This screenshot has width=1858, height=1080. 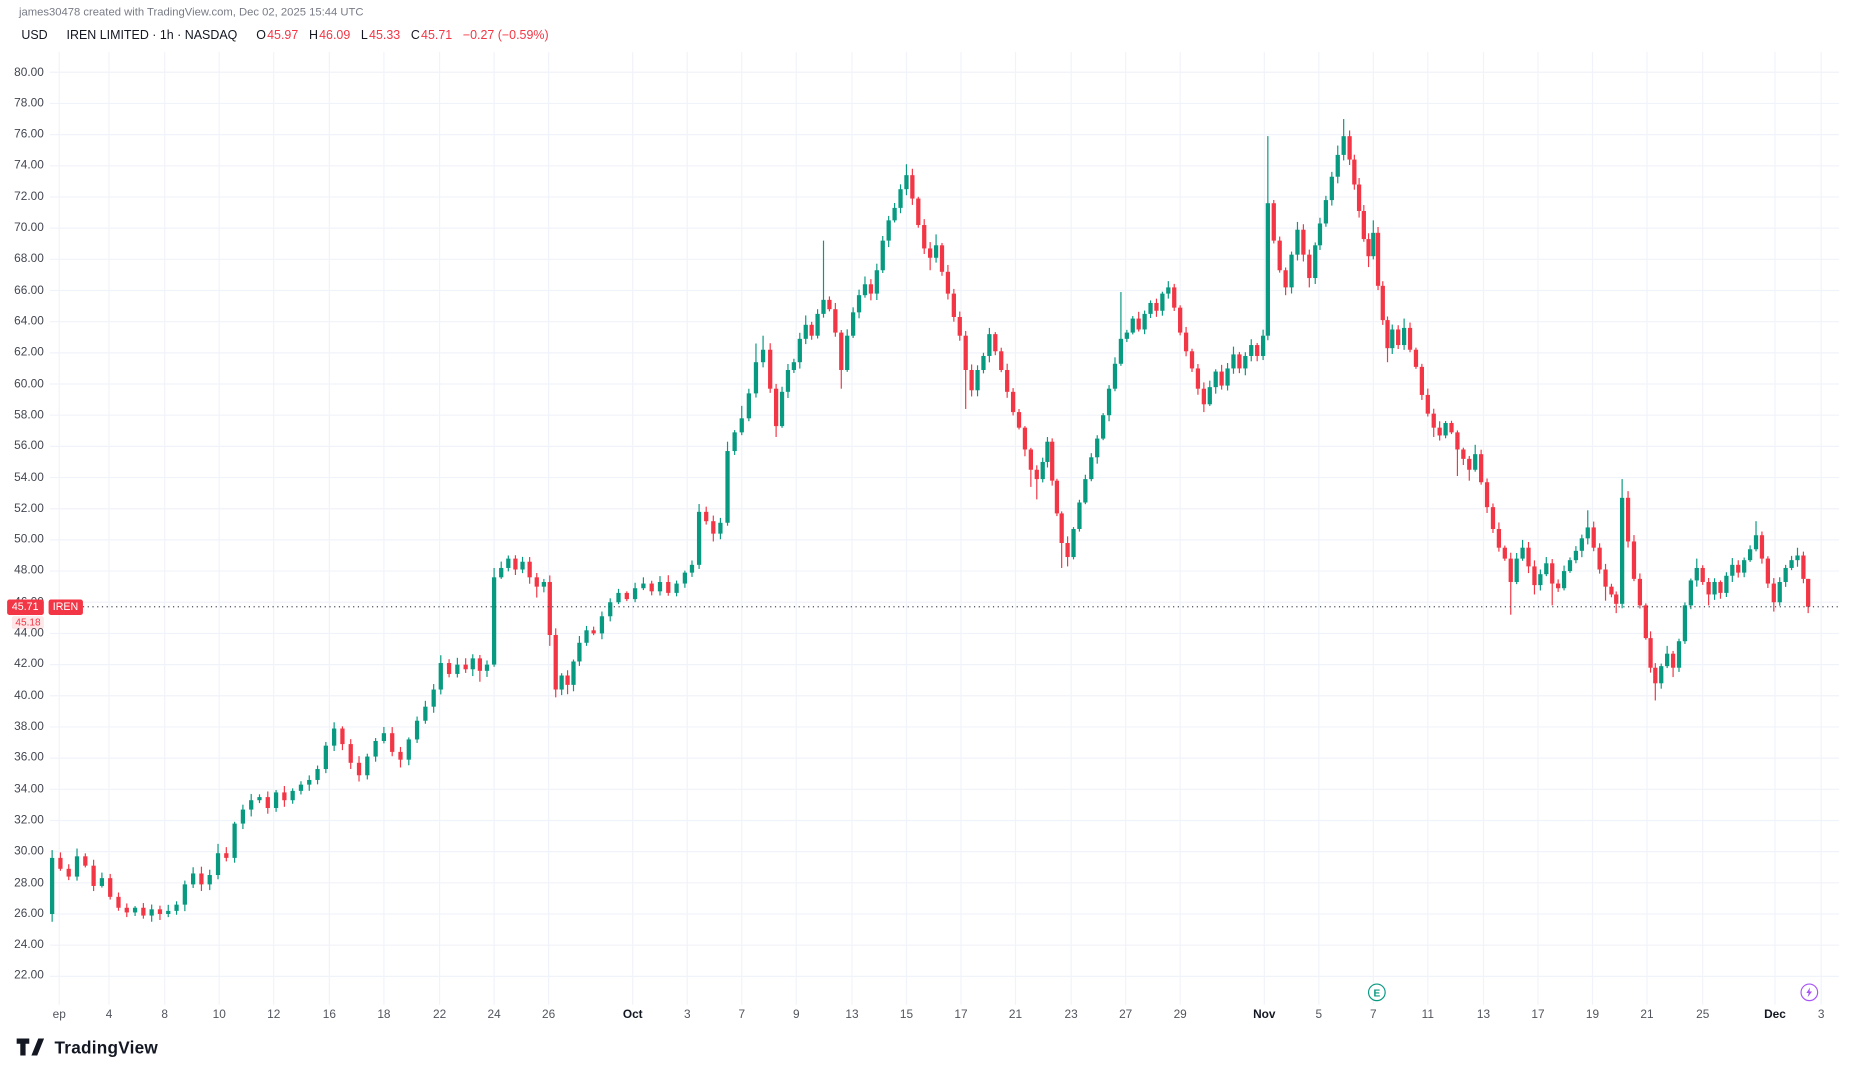 What do you see at coordinates (29, 914) in the screenshot?
I see `price-scale-tick: 26.00` at bounding box center [29, 914].